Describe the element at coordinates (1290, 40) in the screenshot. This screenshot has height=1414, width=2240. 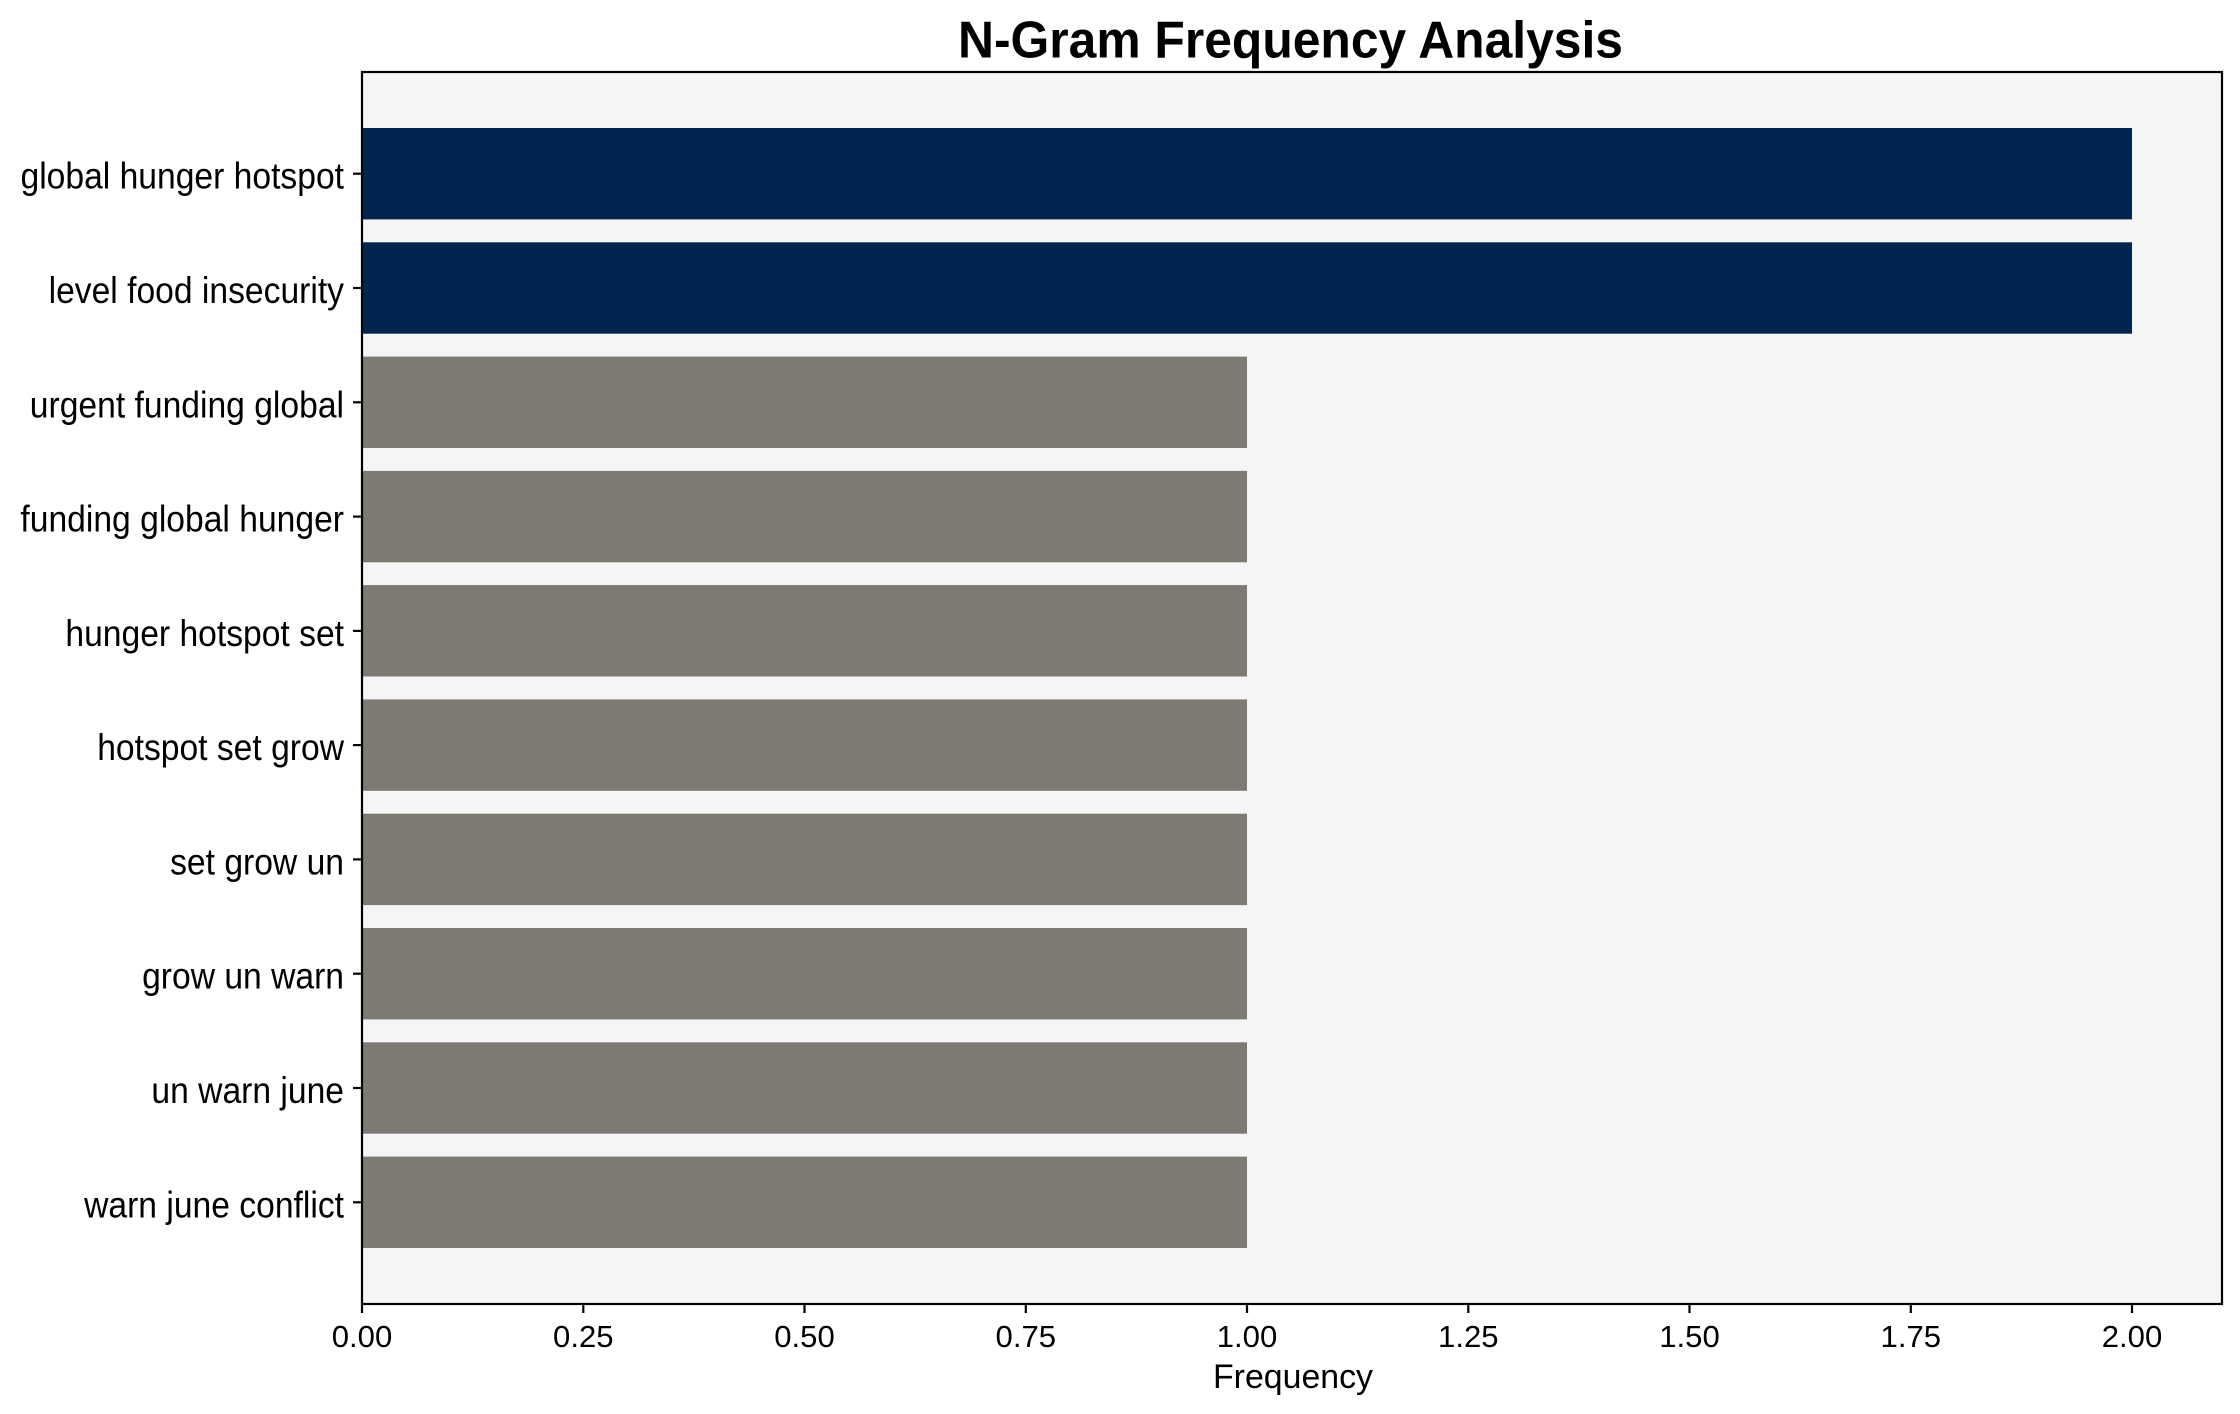
I see `svg-text: N-Gram Frequency Analysis` at that location.